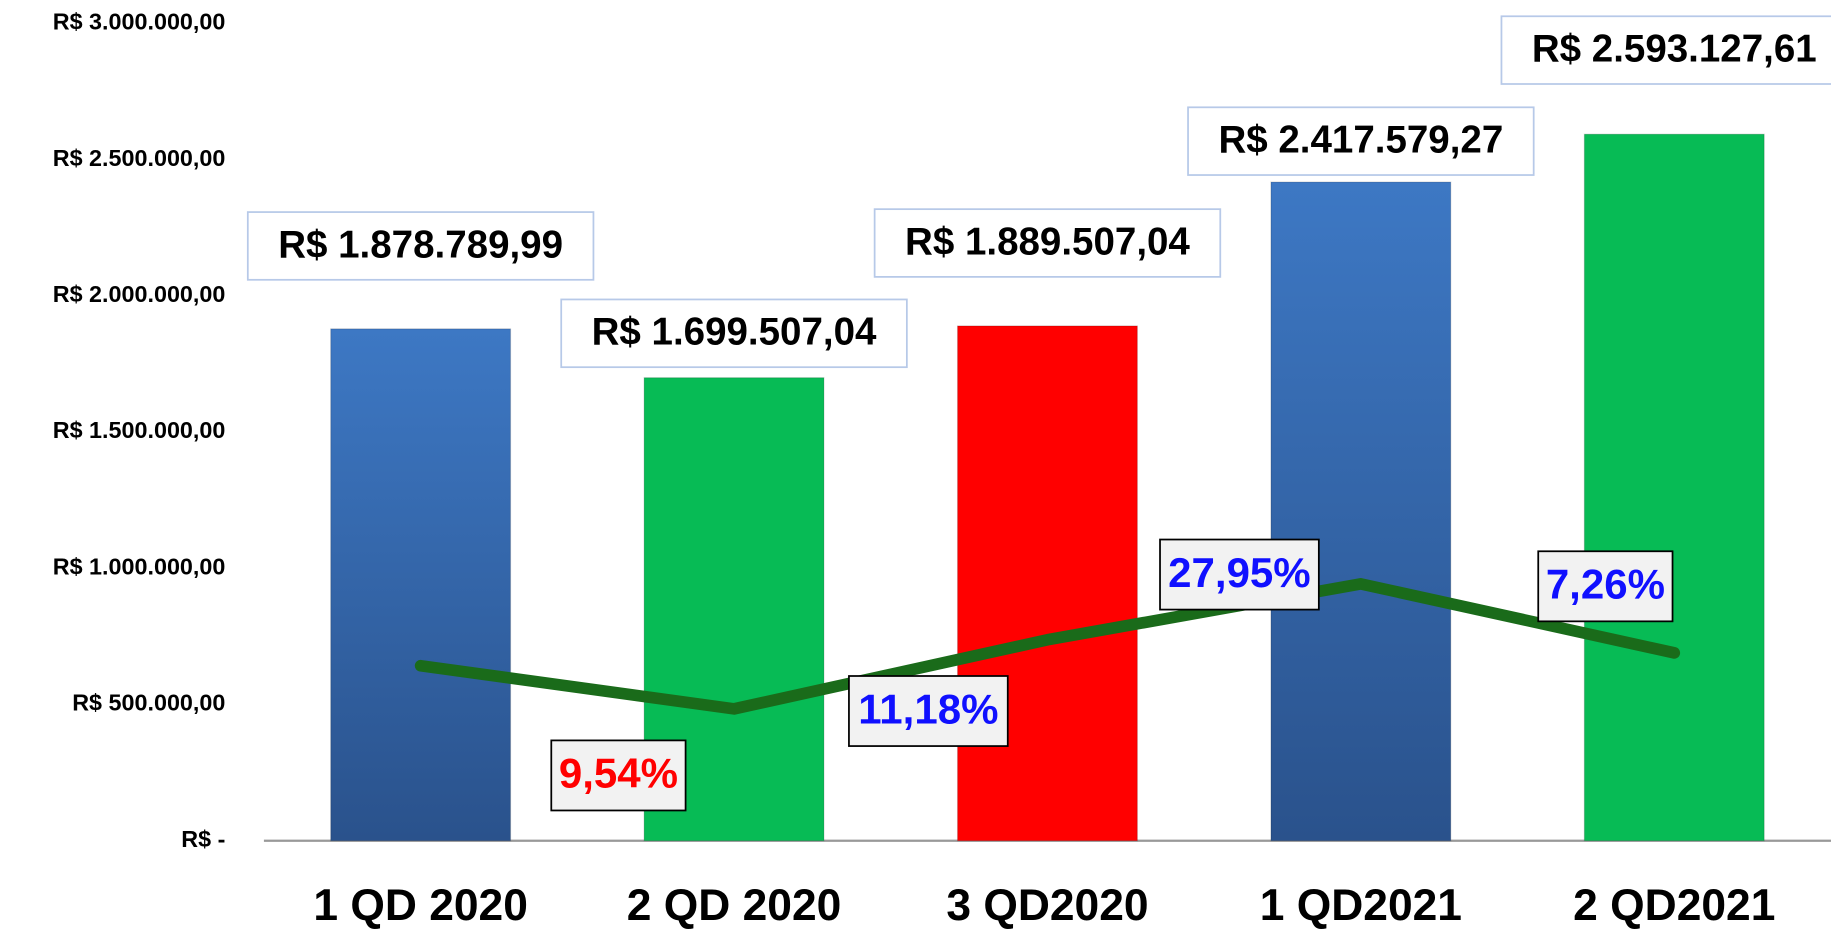 The width and height of the screenshot is (1831, 933). I want to click on y-tick-label: R$ 500.000,00, so click(148, 703).